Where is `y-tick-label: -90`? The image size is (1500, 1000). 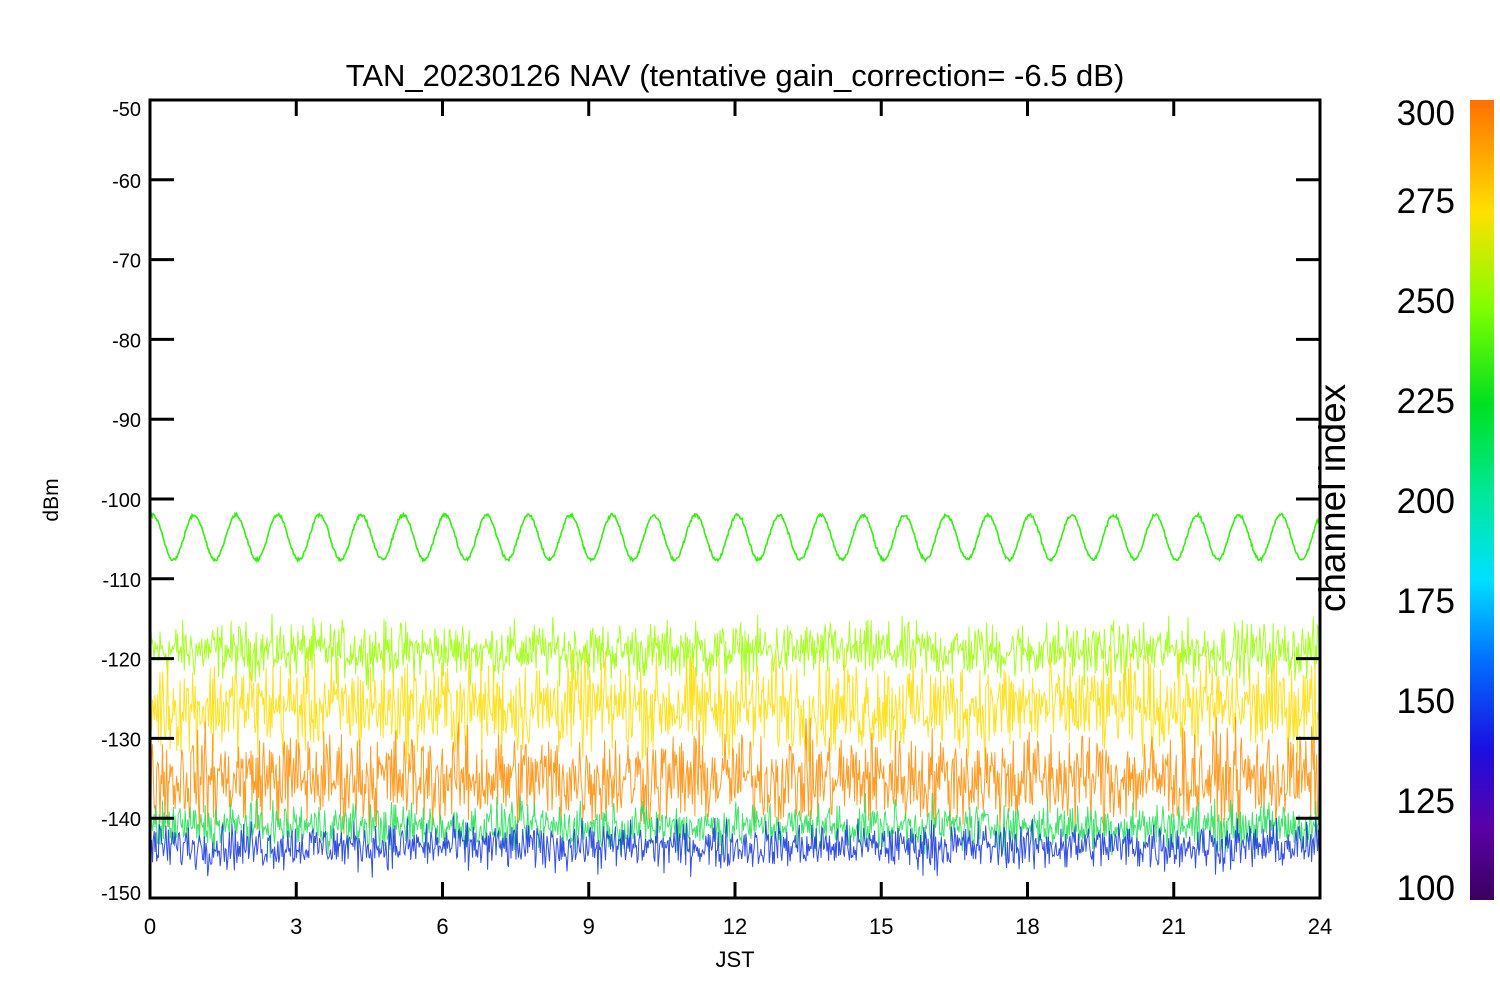 y-tick-label: -90 is located at coordinates (126, 421).